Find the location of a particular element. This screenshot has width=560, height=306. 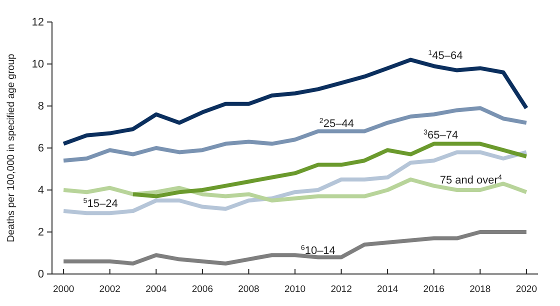

x-tick-label: 2012 is located at coordinates (341, 290).